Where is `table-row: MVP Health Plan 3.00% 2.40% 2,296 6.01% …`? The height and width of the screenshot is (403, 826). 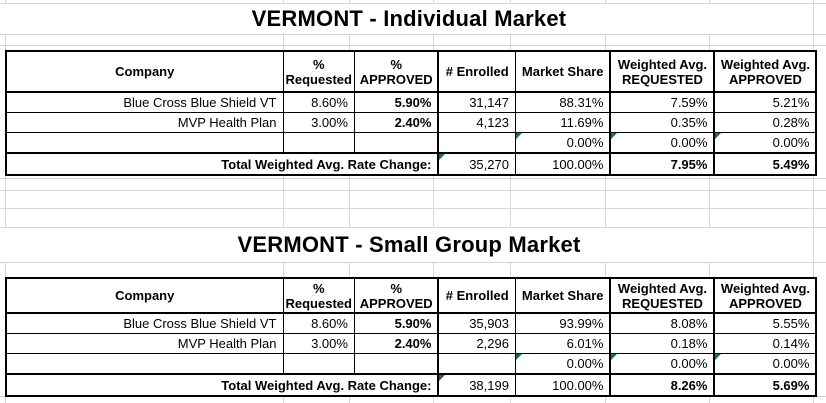 table-row: MVP Health Plan 3.00% 2.40% 2,296 6.01% … is located at coordinates (411, 343).